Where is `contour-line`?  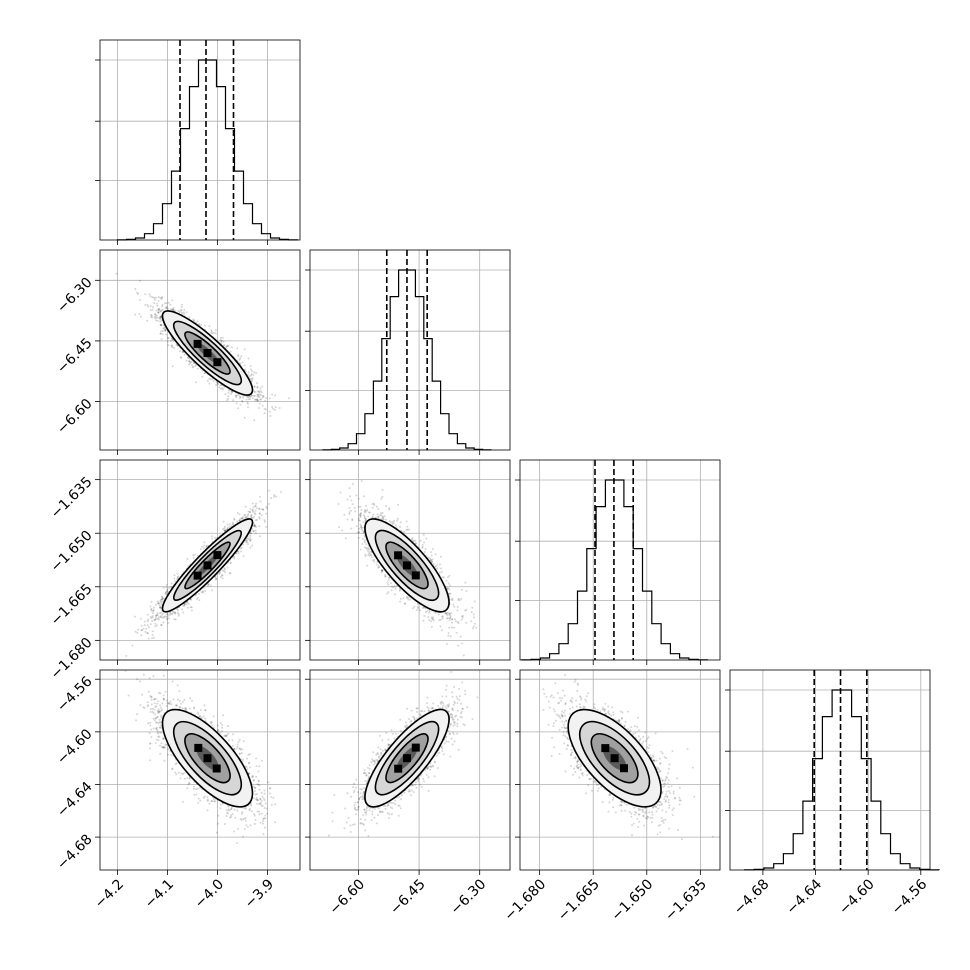 contour-line is located at coordinates (207, 353).